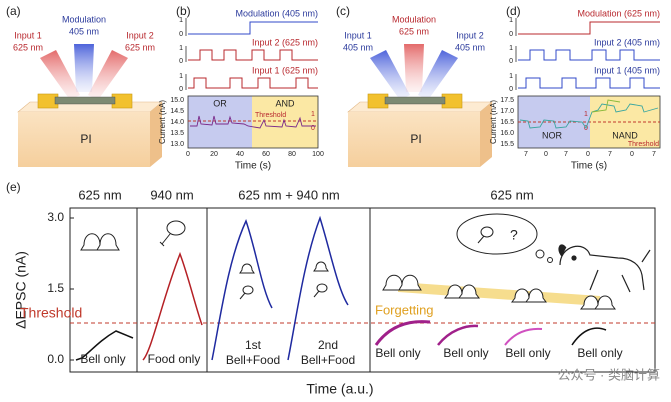  I want to click on x-axis-label: Time (a.u.), so click(339, 389).